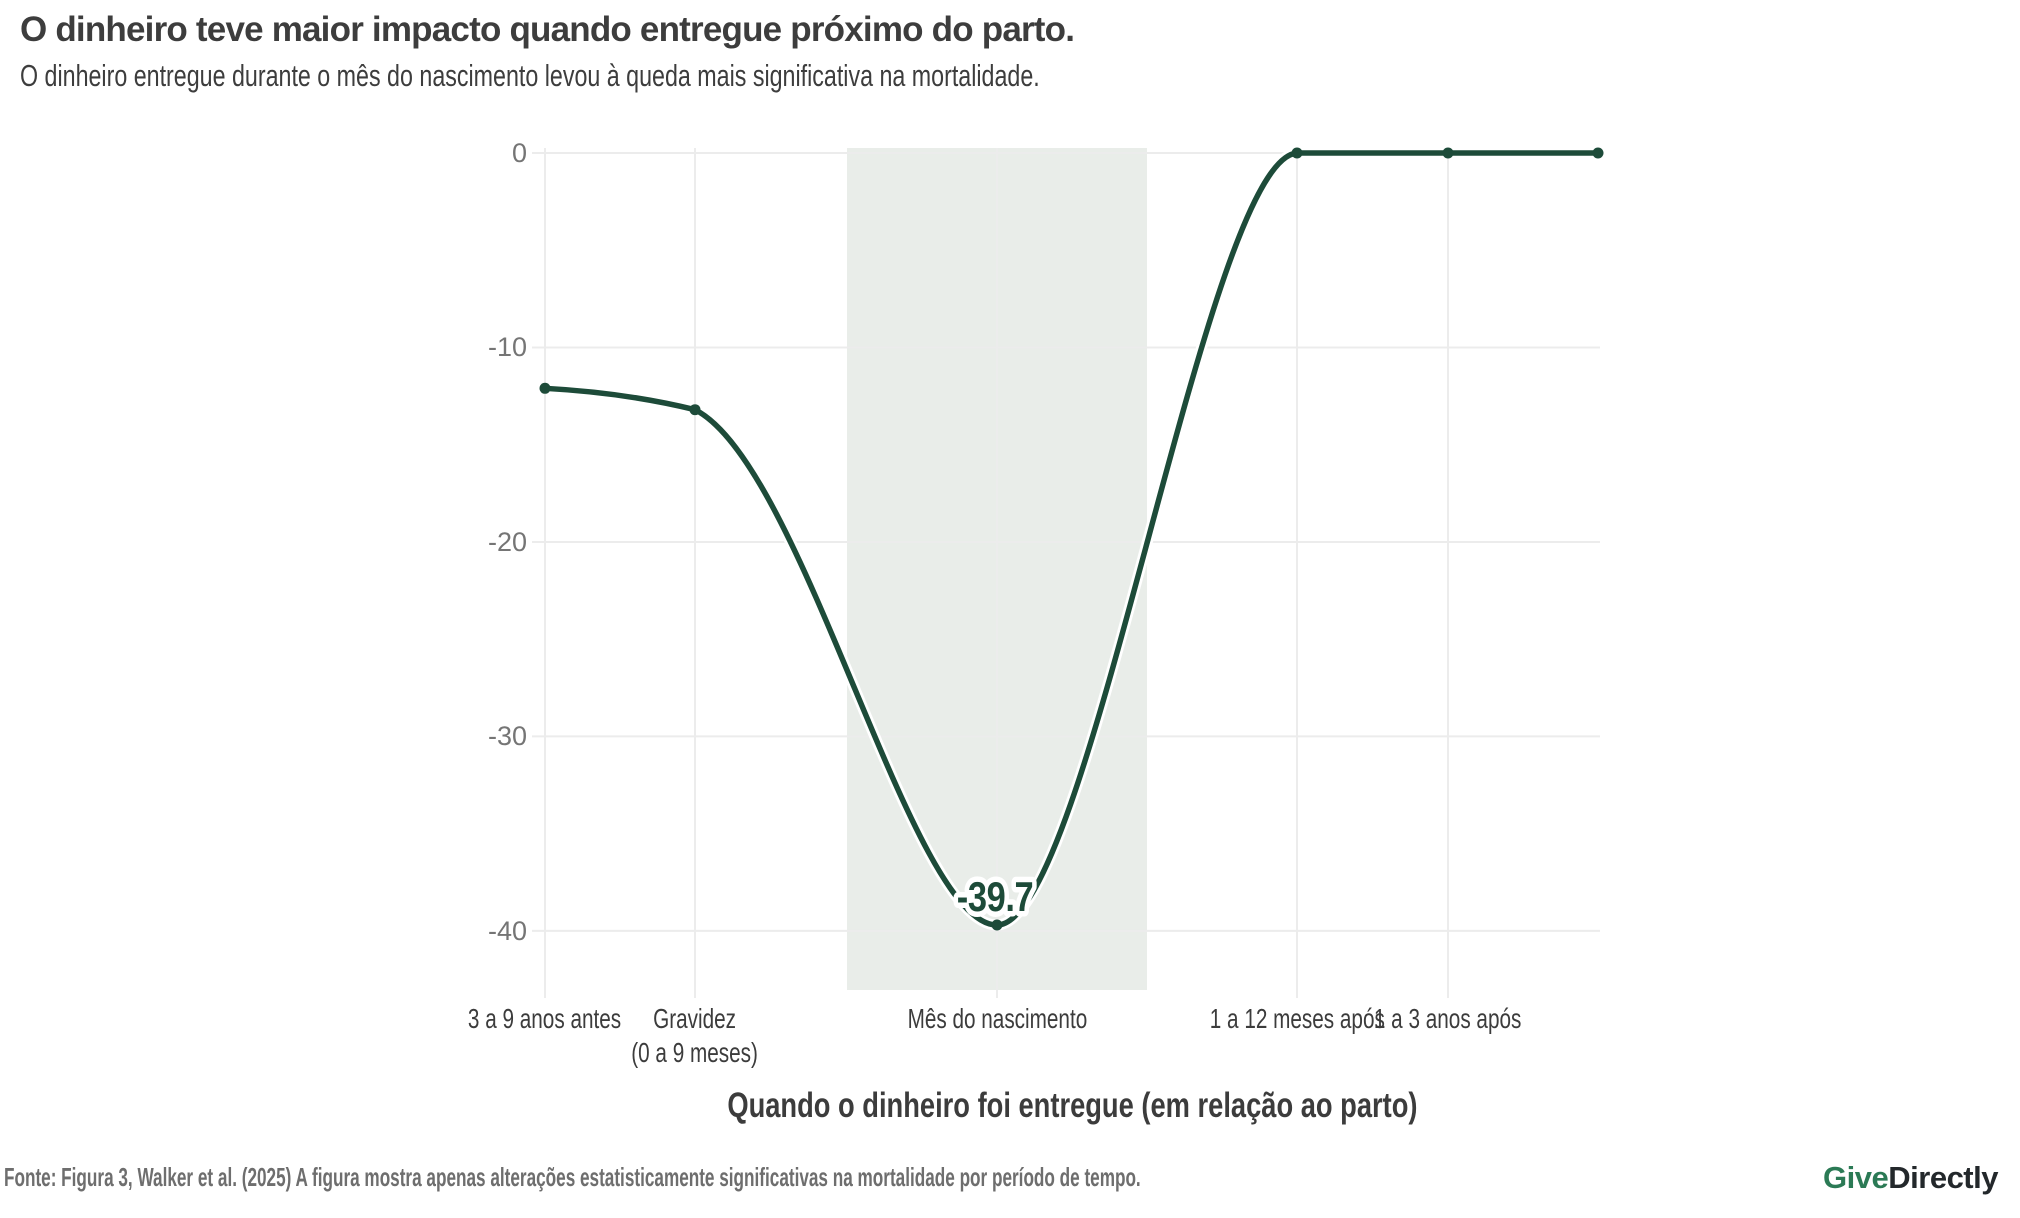 The image size is (2020, 1218). What do you see at coordinates (507, 930) in the screenshot?
I see `y-tick-label: -40` at bounding box center [507, 930].